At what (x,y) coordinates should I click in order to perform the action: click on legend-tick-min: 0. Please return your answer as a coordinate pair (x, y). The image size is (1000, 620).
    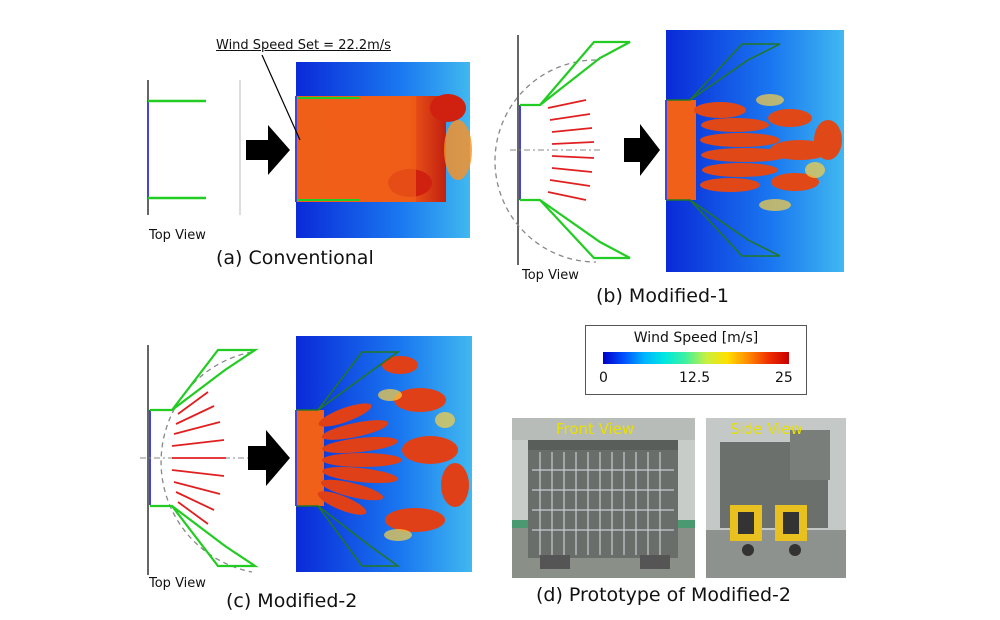
    Looking at the image, I should click on (603, 378).